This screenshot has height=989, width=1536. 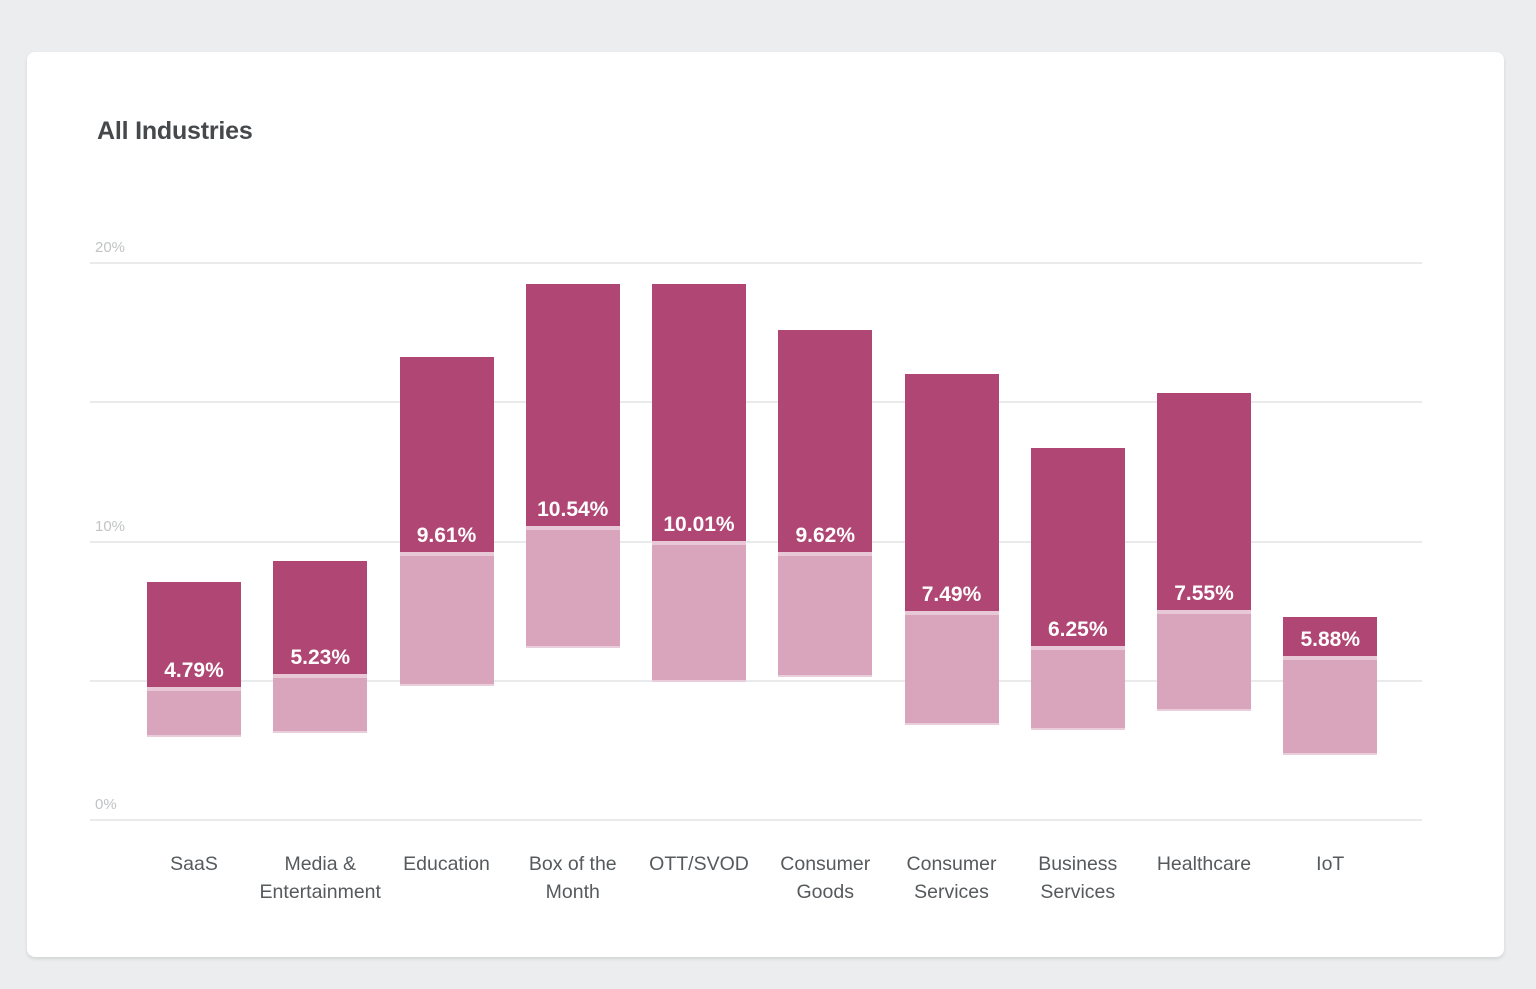 I want to click on bar-value-label: 10.01%, so click(x=699, y=525).